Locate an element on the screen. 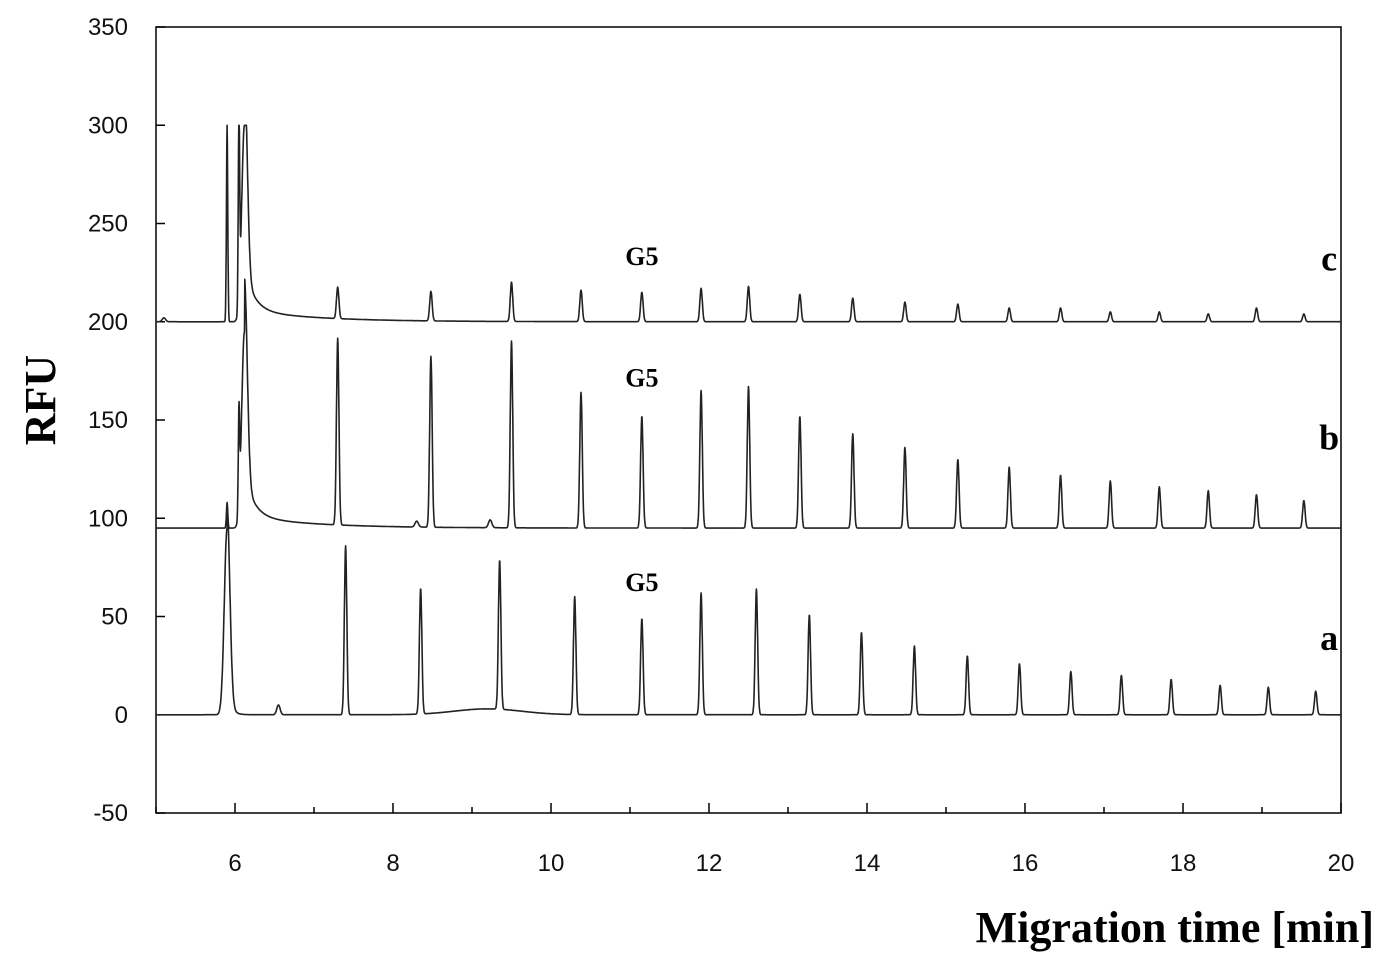  x-tick-label: 14 is located at coordinates (867, 863).